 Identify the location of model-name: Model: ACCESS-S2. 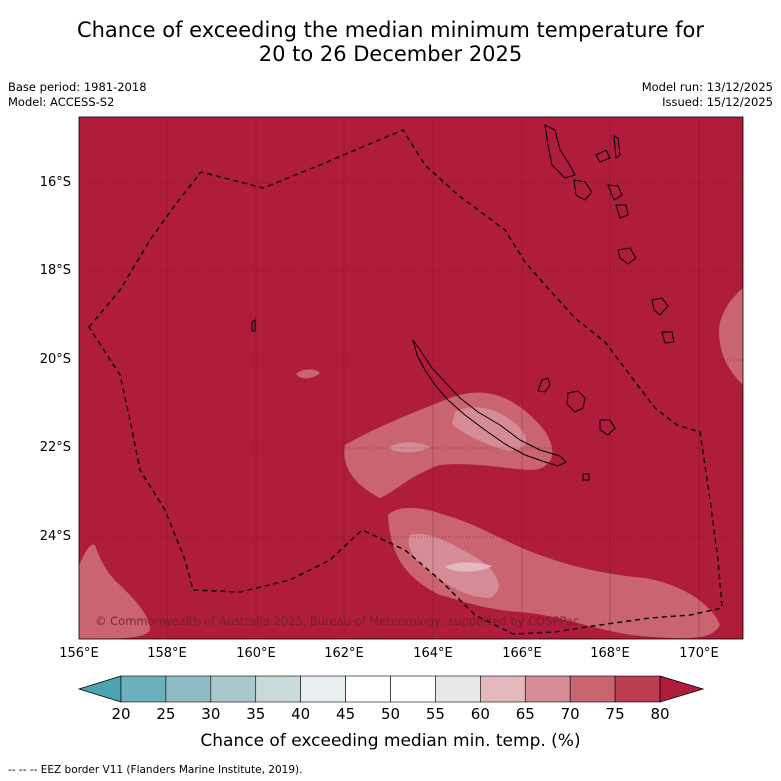
(61, 102).